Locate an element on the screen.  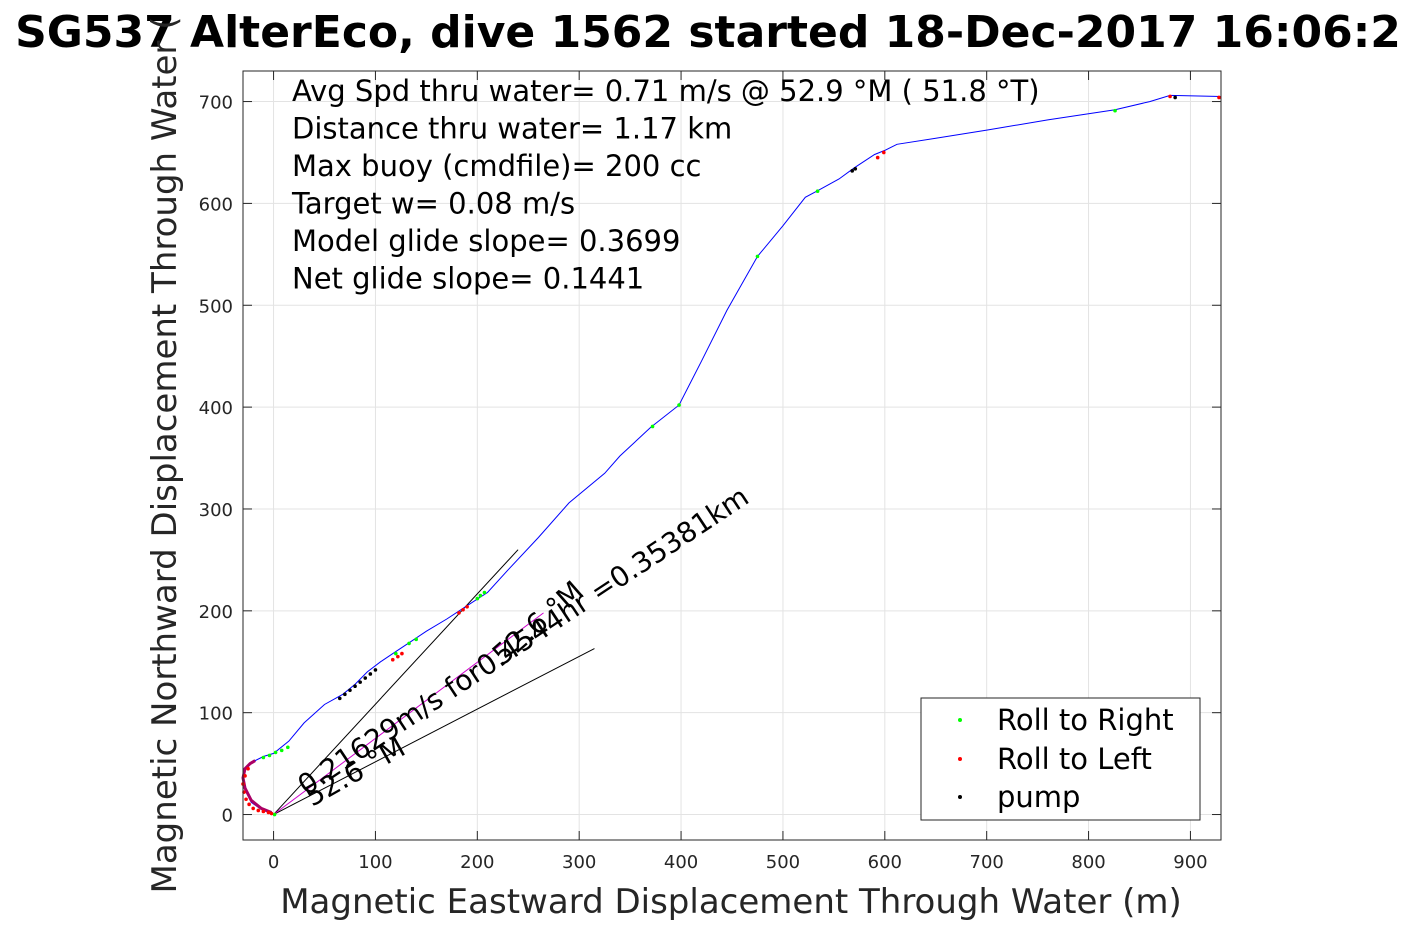
info-line: Target w= 0.08 m/s is located at coordinates (433, 204).